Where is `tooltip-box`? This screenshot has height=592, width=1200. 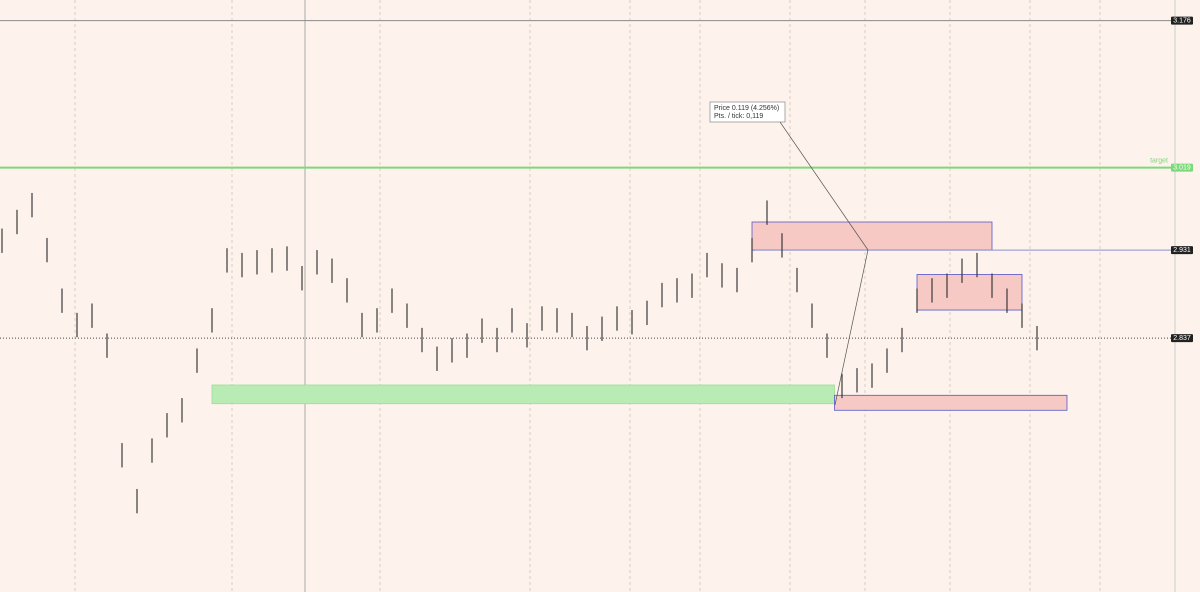 tooltip-box is located at coordinates (747, 112).